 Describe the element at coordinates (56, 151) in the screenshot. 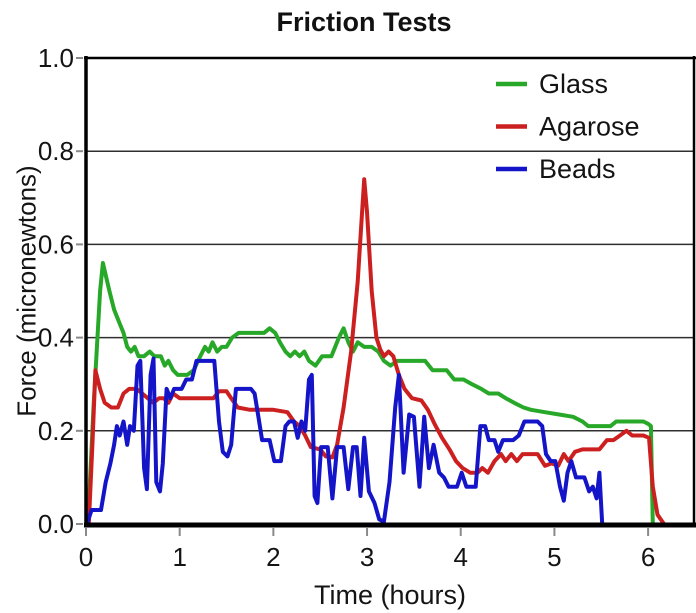

I see `y-tick-label: 0.8` at that location.